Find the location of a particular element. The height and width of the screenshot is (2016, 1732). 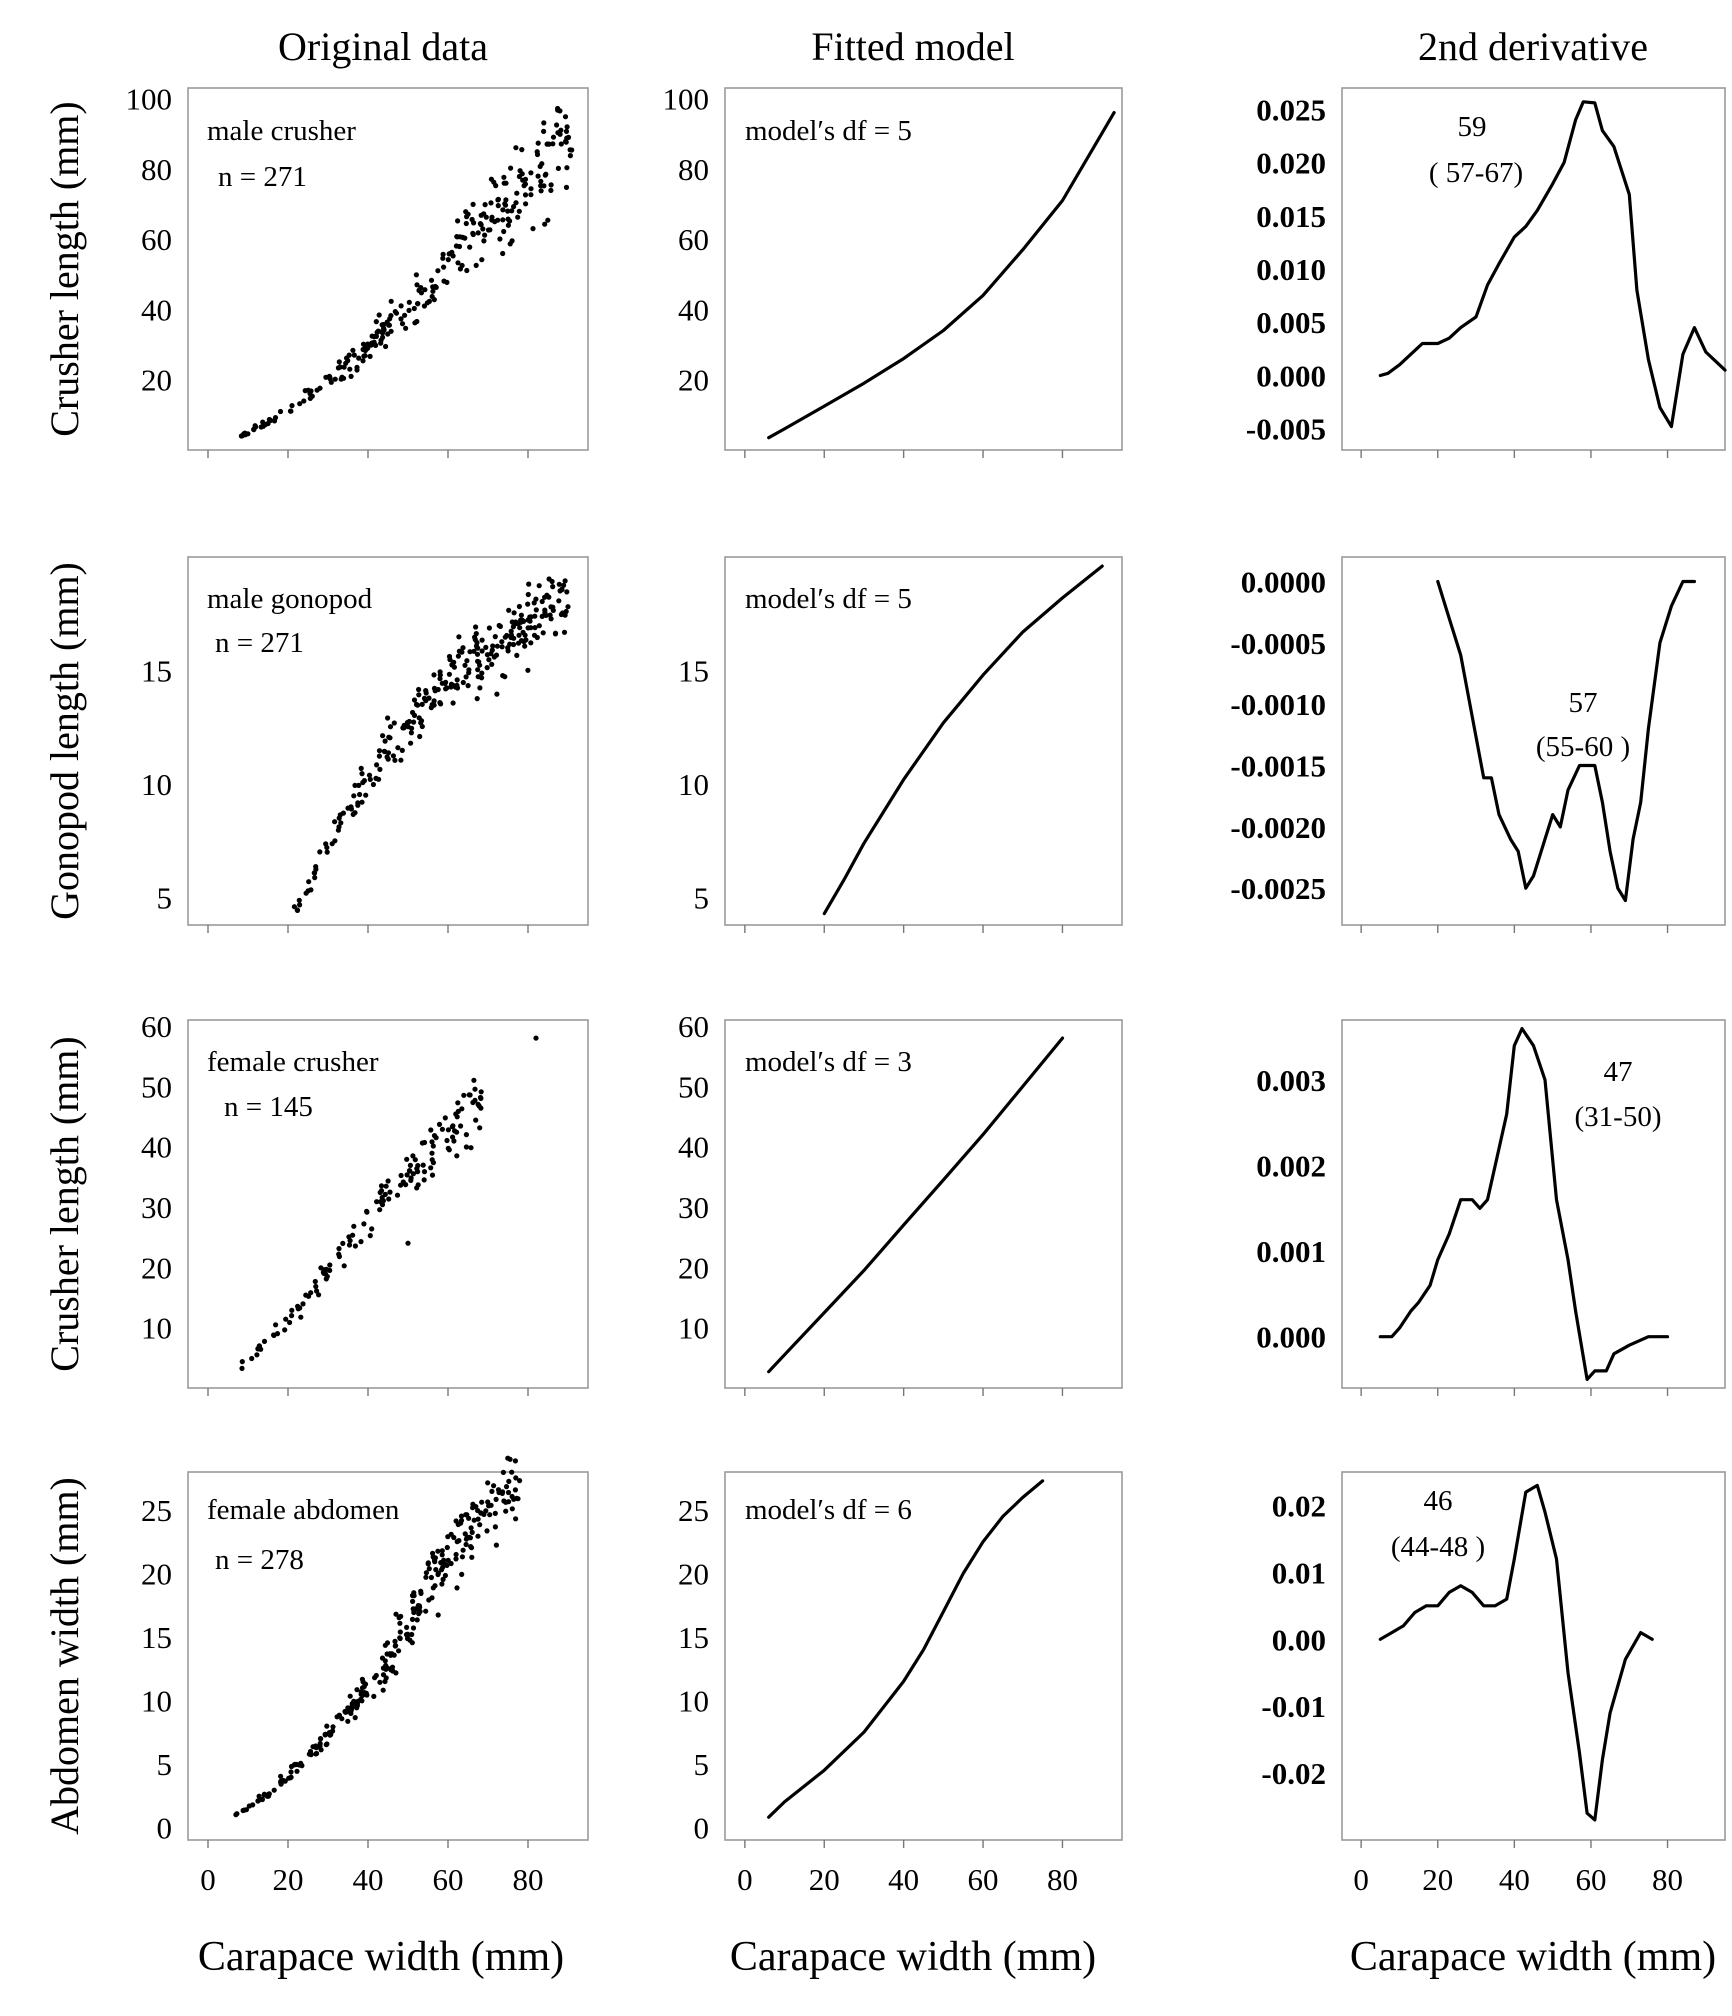

y-tick-label: -0.0020 is located at coordinates (1278, 827).